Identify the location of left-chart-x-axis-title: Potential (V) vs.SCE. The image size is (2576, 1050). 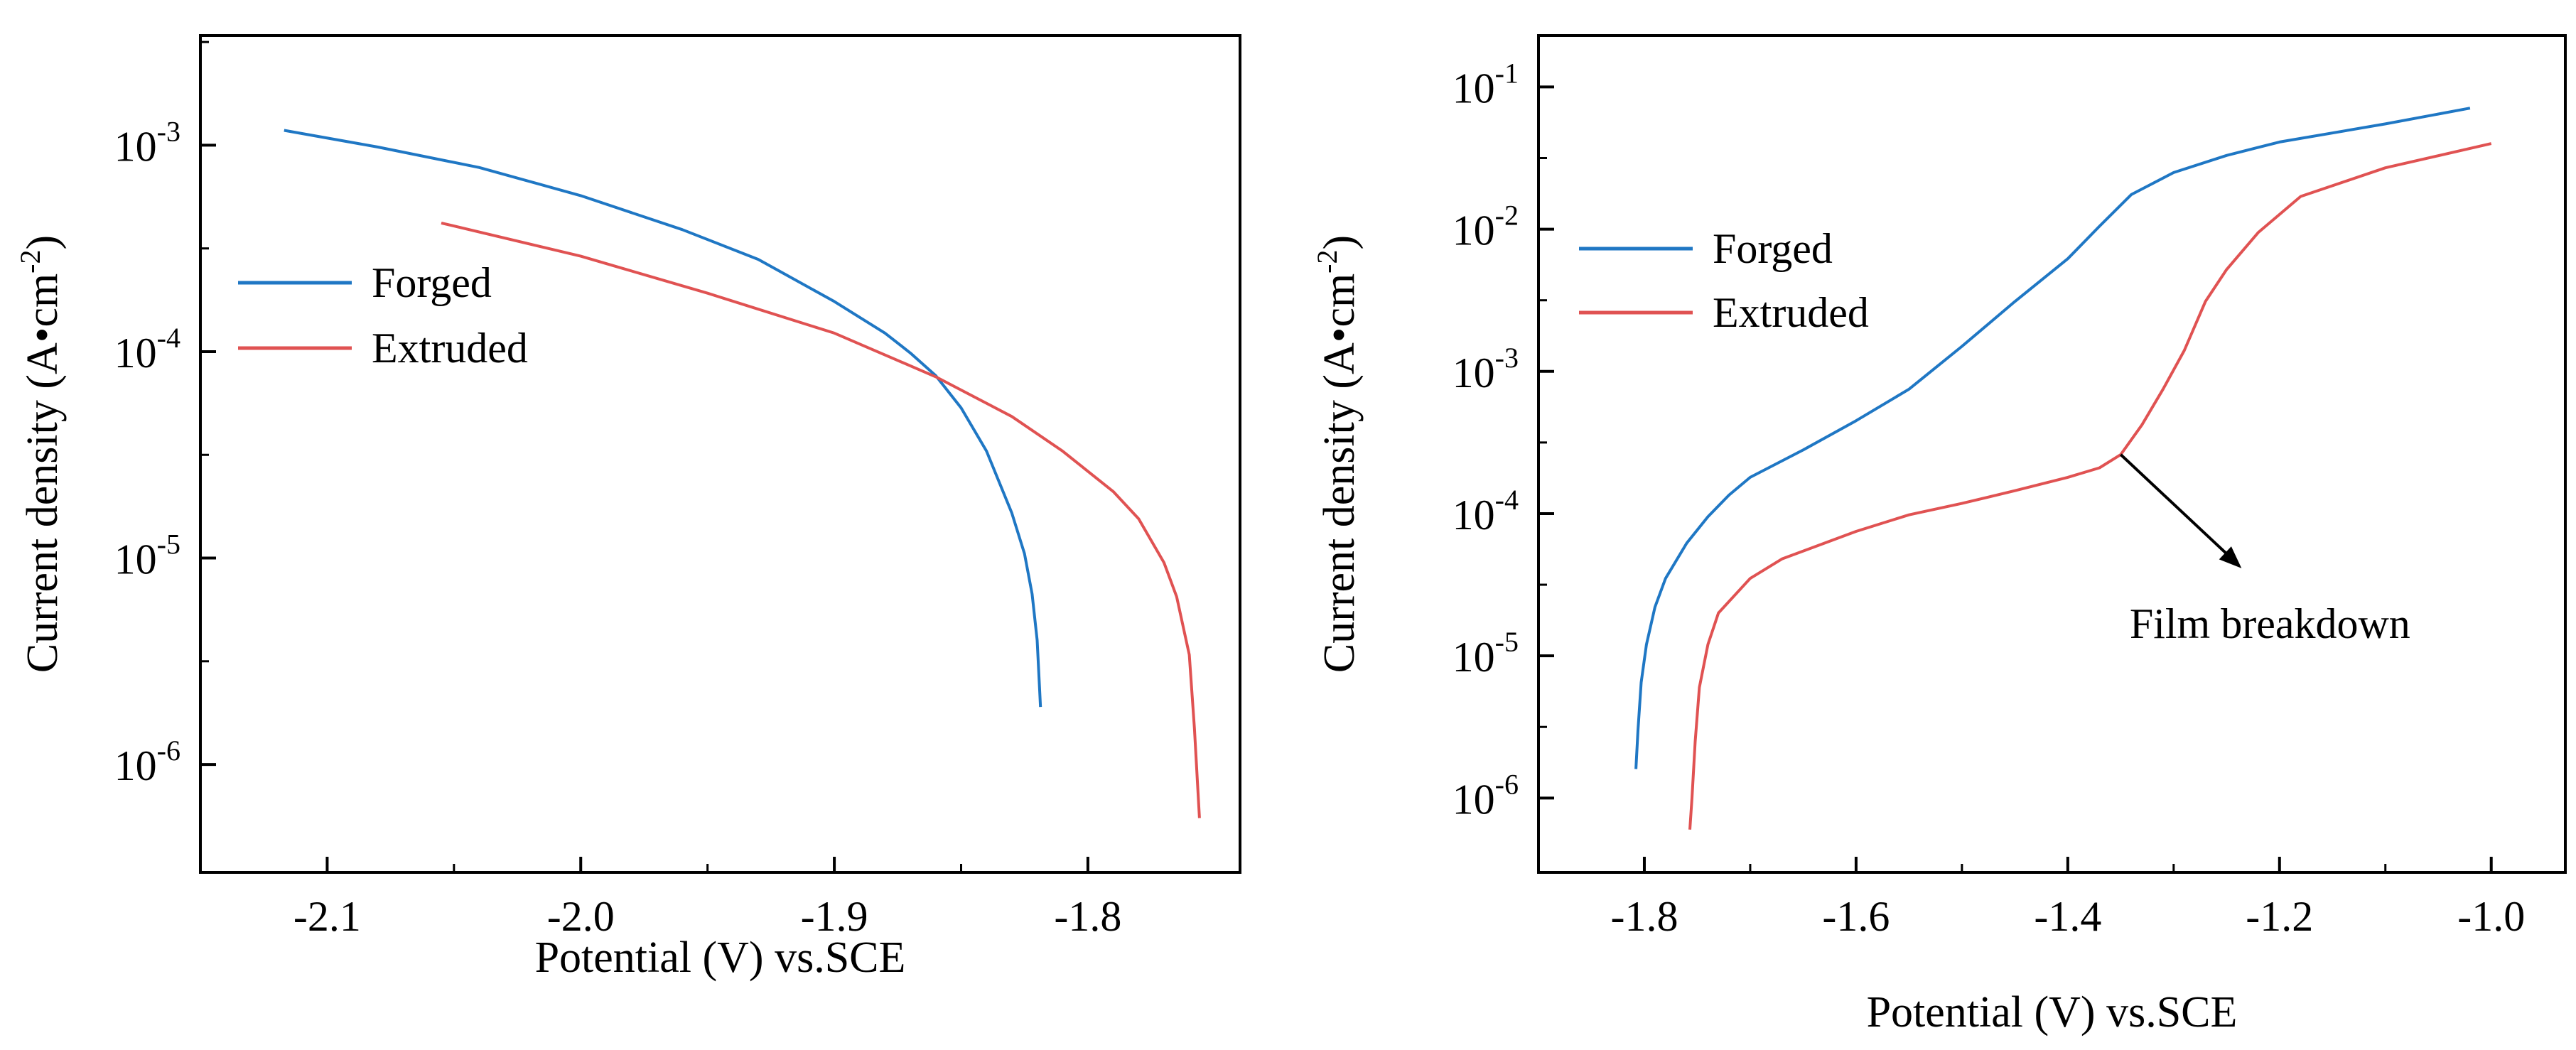
(720, 957).